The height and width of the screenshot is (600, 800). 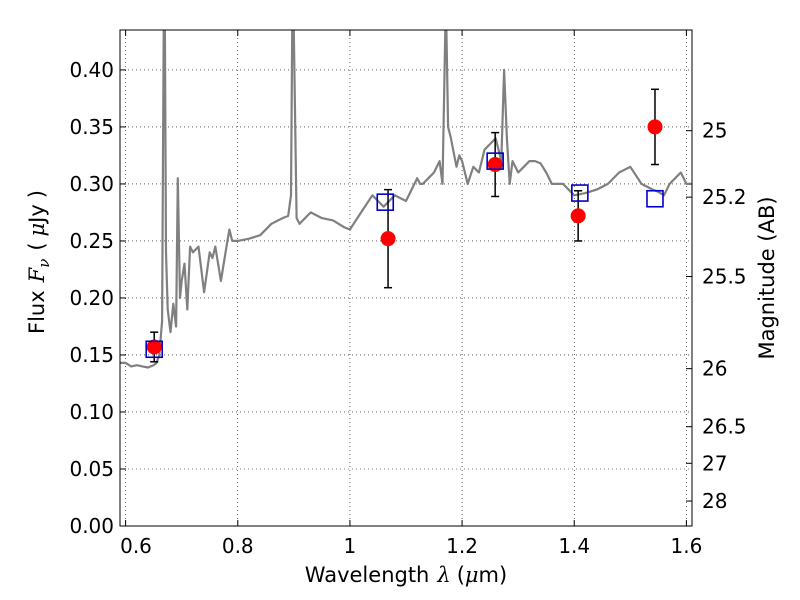 What do you see at coordinates (686, 546) in the screenshot?
I see `x-tick-label: 1.6` at bounding box center [686, 546].